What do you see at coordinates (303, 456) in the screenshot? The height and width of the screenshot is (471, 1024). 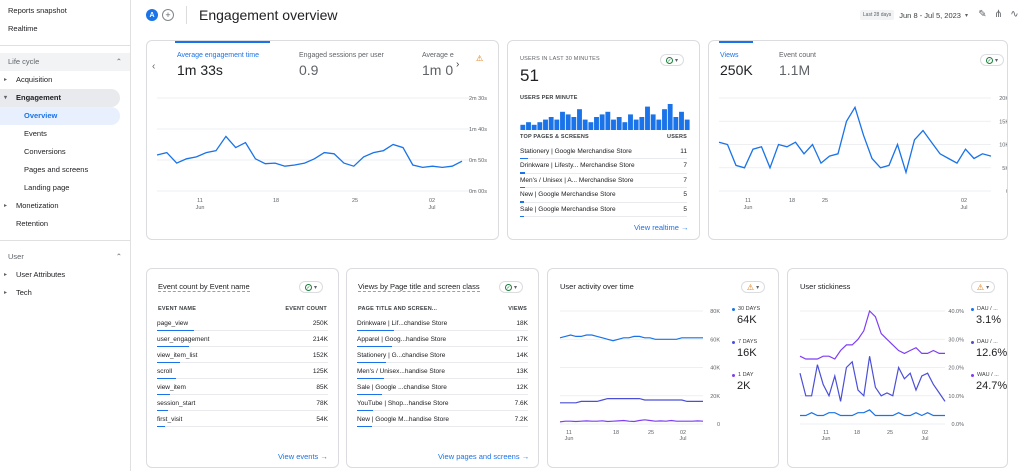 I see `view-events-link: View events →` at bounding box center [303, 456].